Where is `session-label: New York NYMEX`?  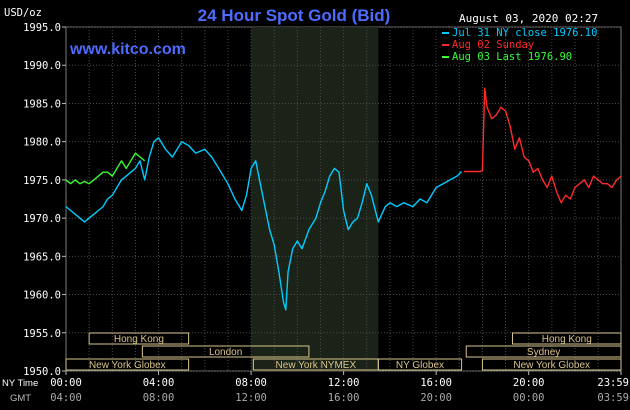
session-label: New York NYMEX is located at coordinates (316, 365).